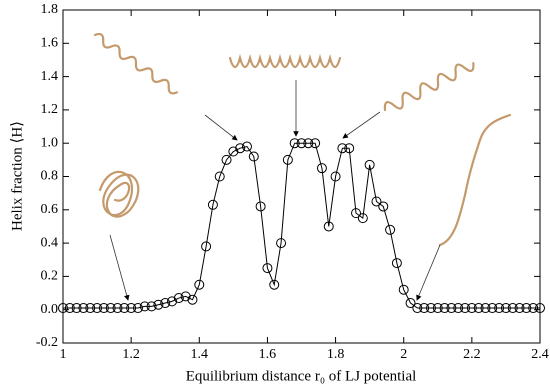  What do you see at coordinates (47, 342) in the screenshot?
I see `y-tick-label: -0.2` at bounding box center [47, 342].